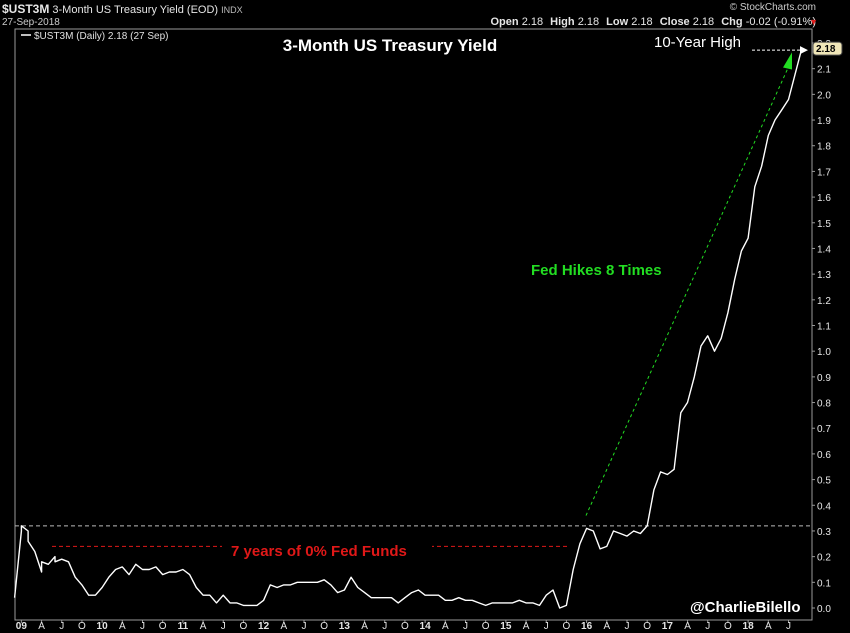 This screenshot has height=633, width=850. What do you see at coordinates (674, 22) in the screenshot?
I see `close-label: Close` at bounding box center [674, 22].